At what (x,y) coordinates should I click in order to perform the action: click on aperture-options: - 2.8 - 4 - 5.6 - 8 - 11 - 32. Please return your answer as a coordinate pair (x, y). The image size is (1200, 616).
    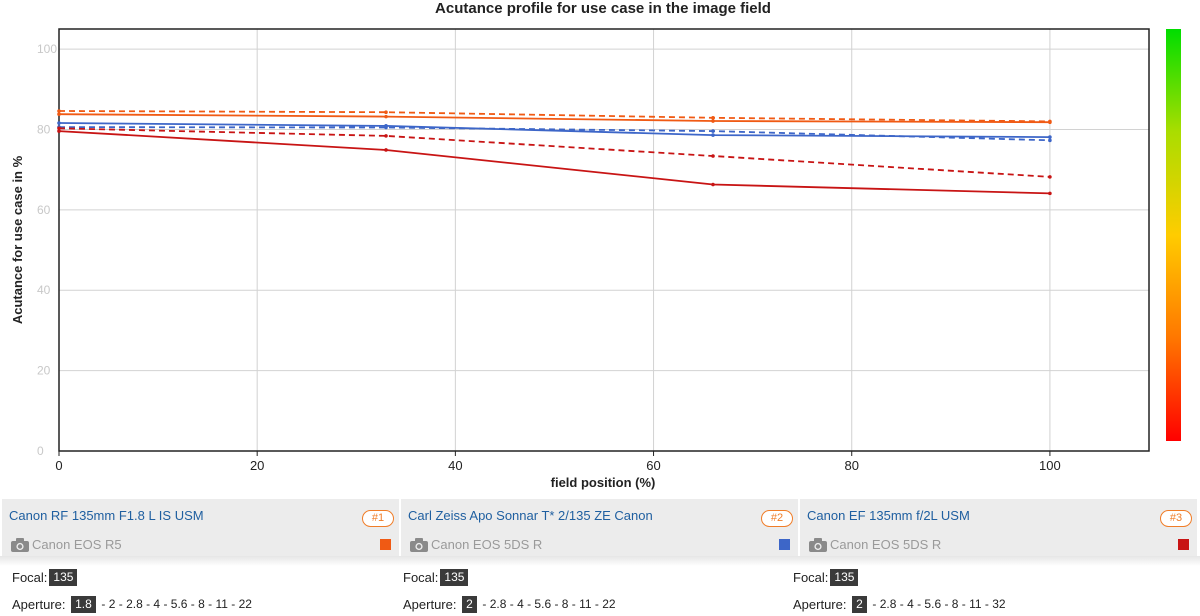
    Looking at the image, I should click on (939, 604).